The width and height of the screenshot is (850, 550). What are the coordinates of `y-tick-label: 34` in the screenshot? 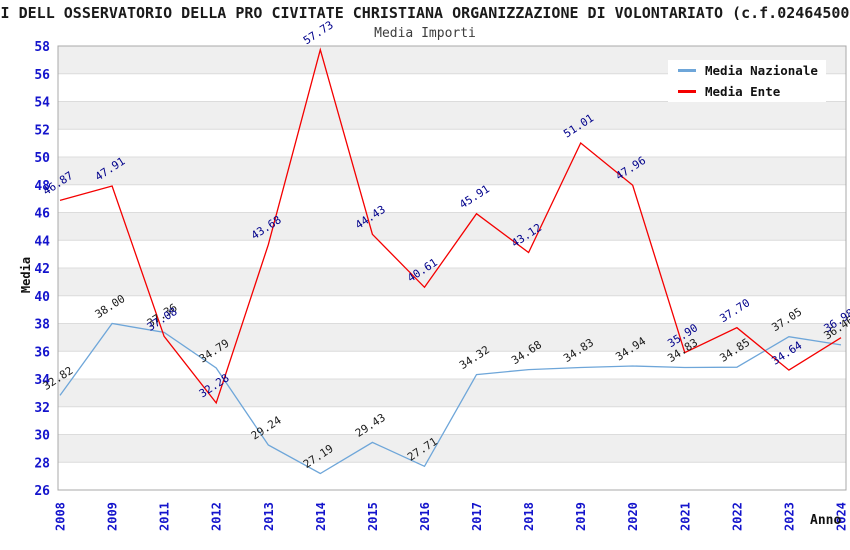 It's located at (42, 380).